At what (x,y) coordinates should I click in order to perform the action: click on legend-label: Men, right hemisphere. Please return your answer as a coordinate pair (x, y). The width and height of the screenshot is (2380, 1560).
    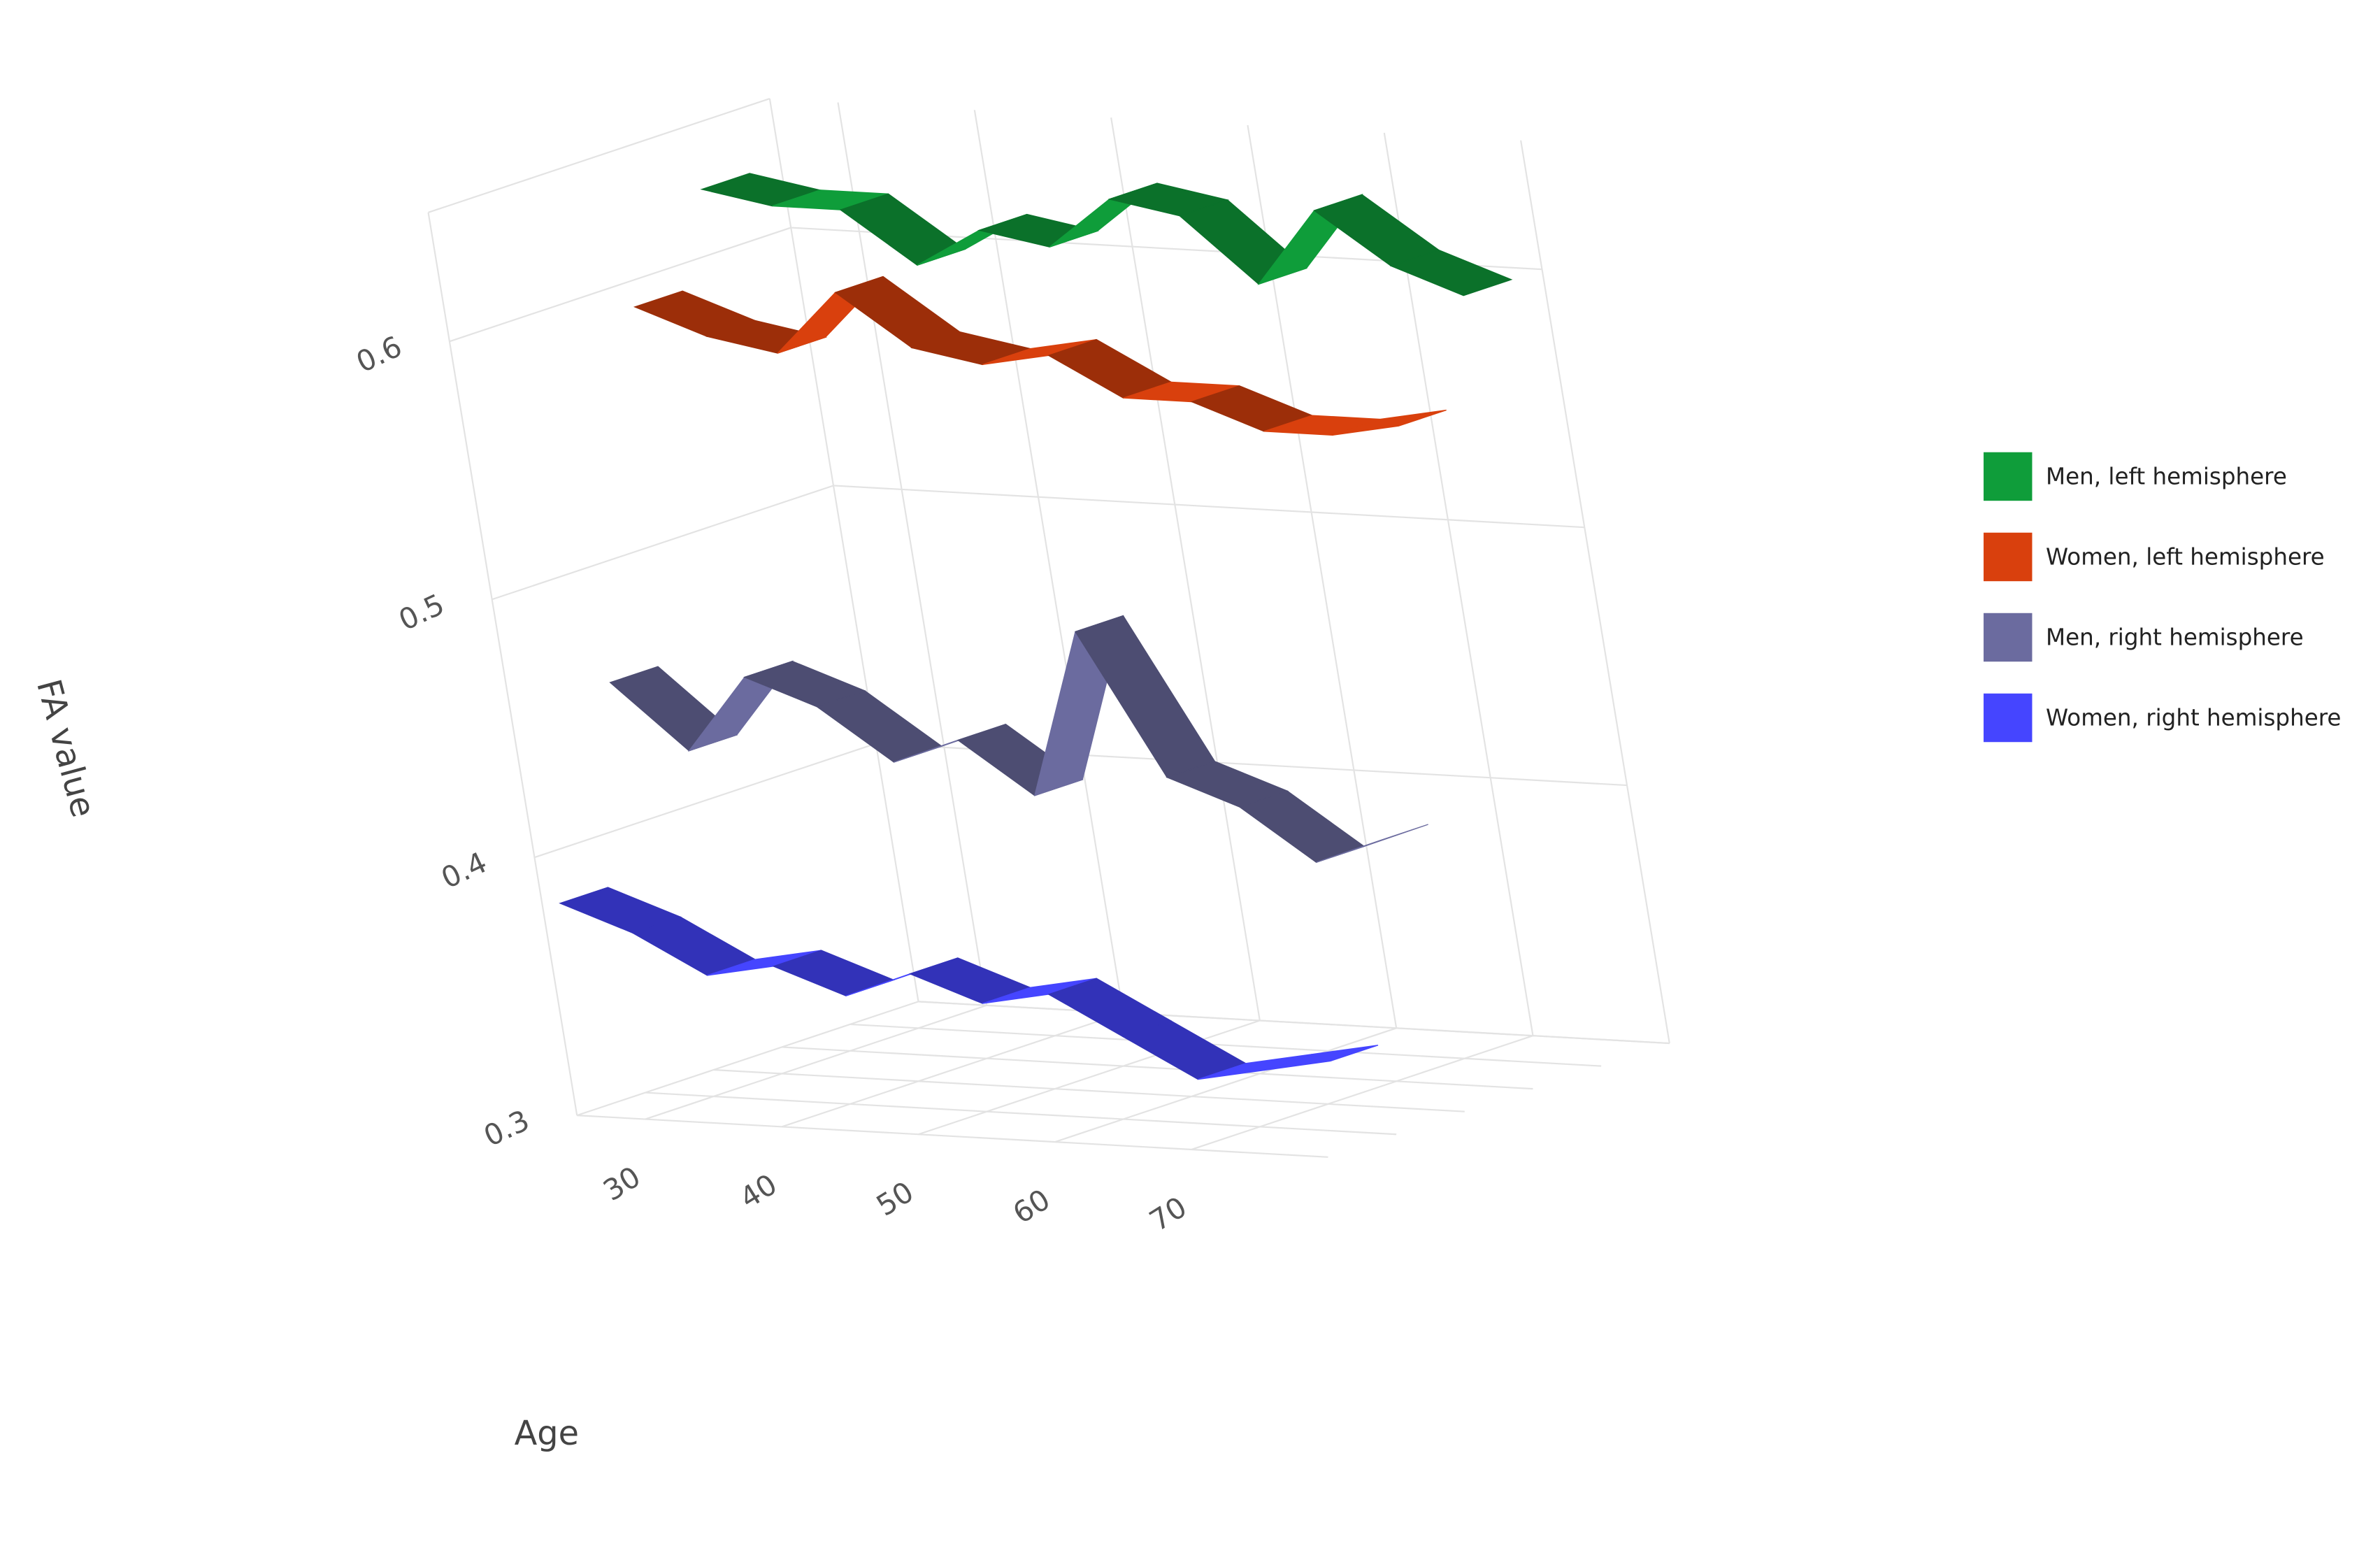
    Looking at the image, I should click on (2175, 637).